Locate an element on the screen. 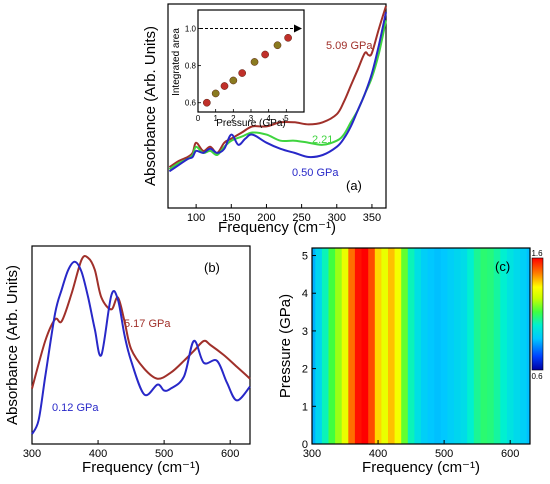 The height and width of the screenshot is (484, 550). panel-a-x-axis-label: Frequency (cm⁻¹) is located at coordinates (277, 227).